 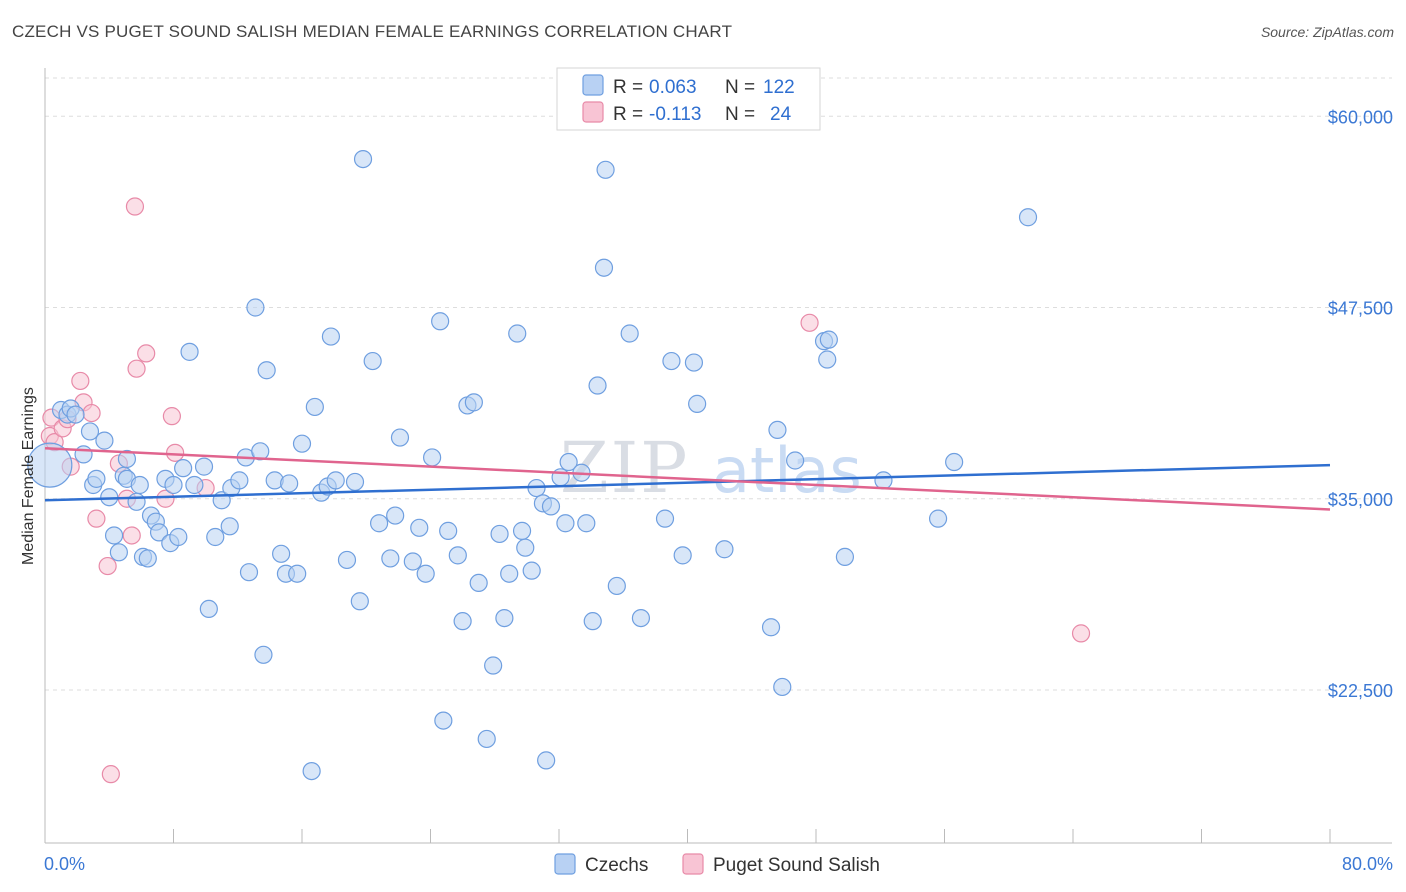 What do you see at coordinates (781, 114) in the screenshot?
I see `legend-n-value-salish: 24` at bounding box center [781, 114].